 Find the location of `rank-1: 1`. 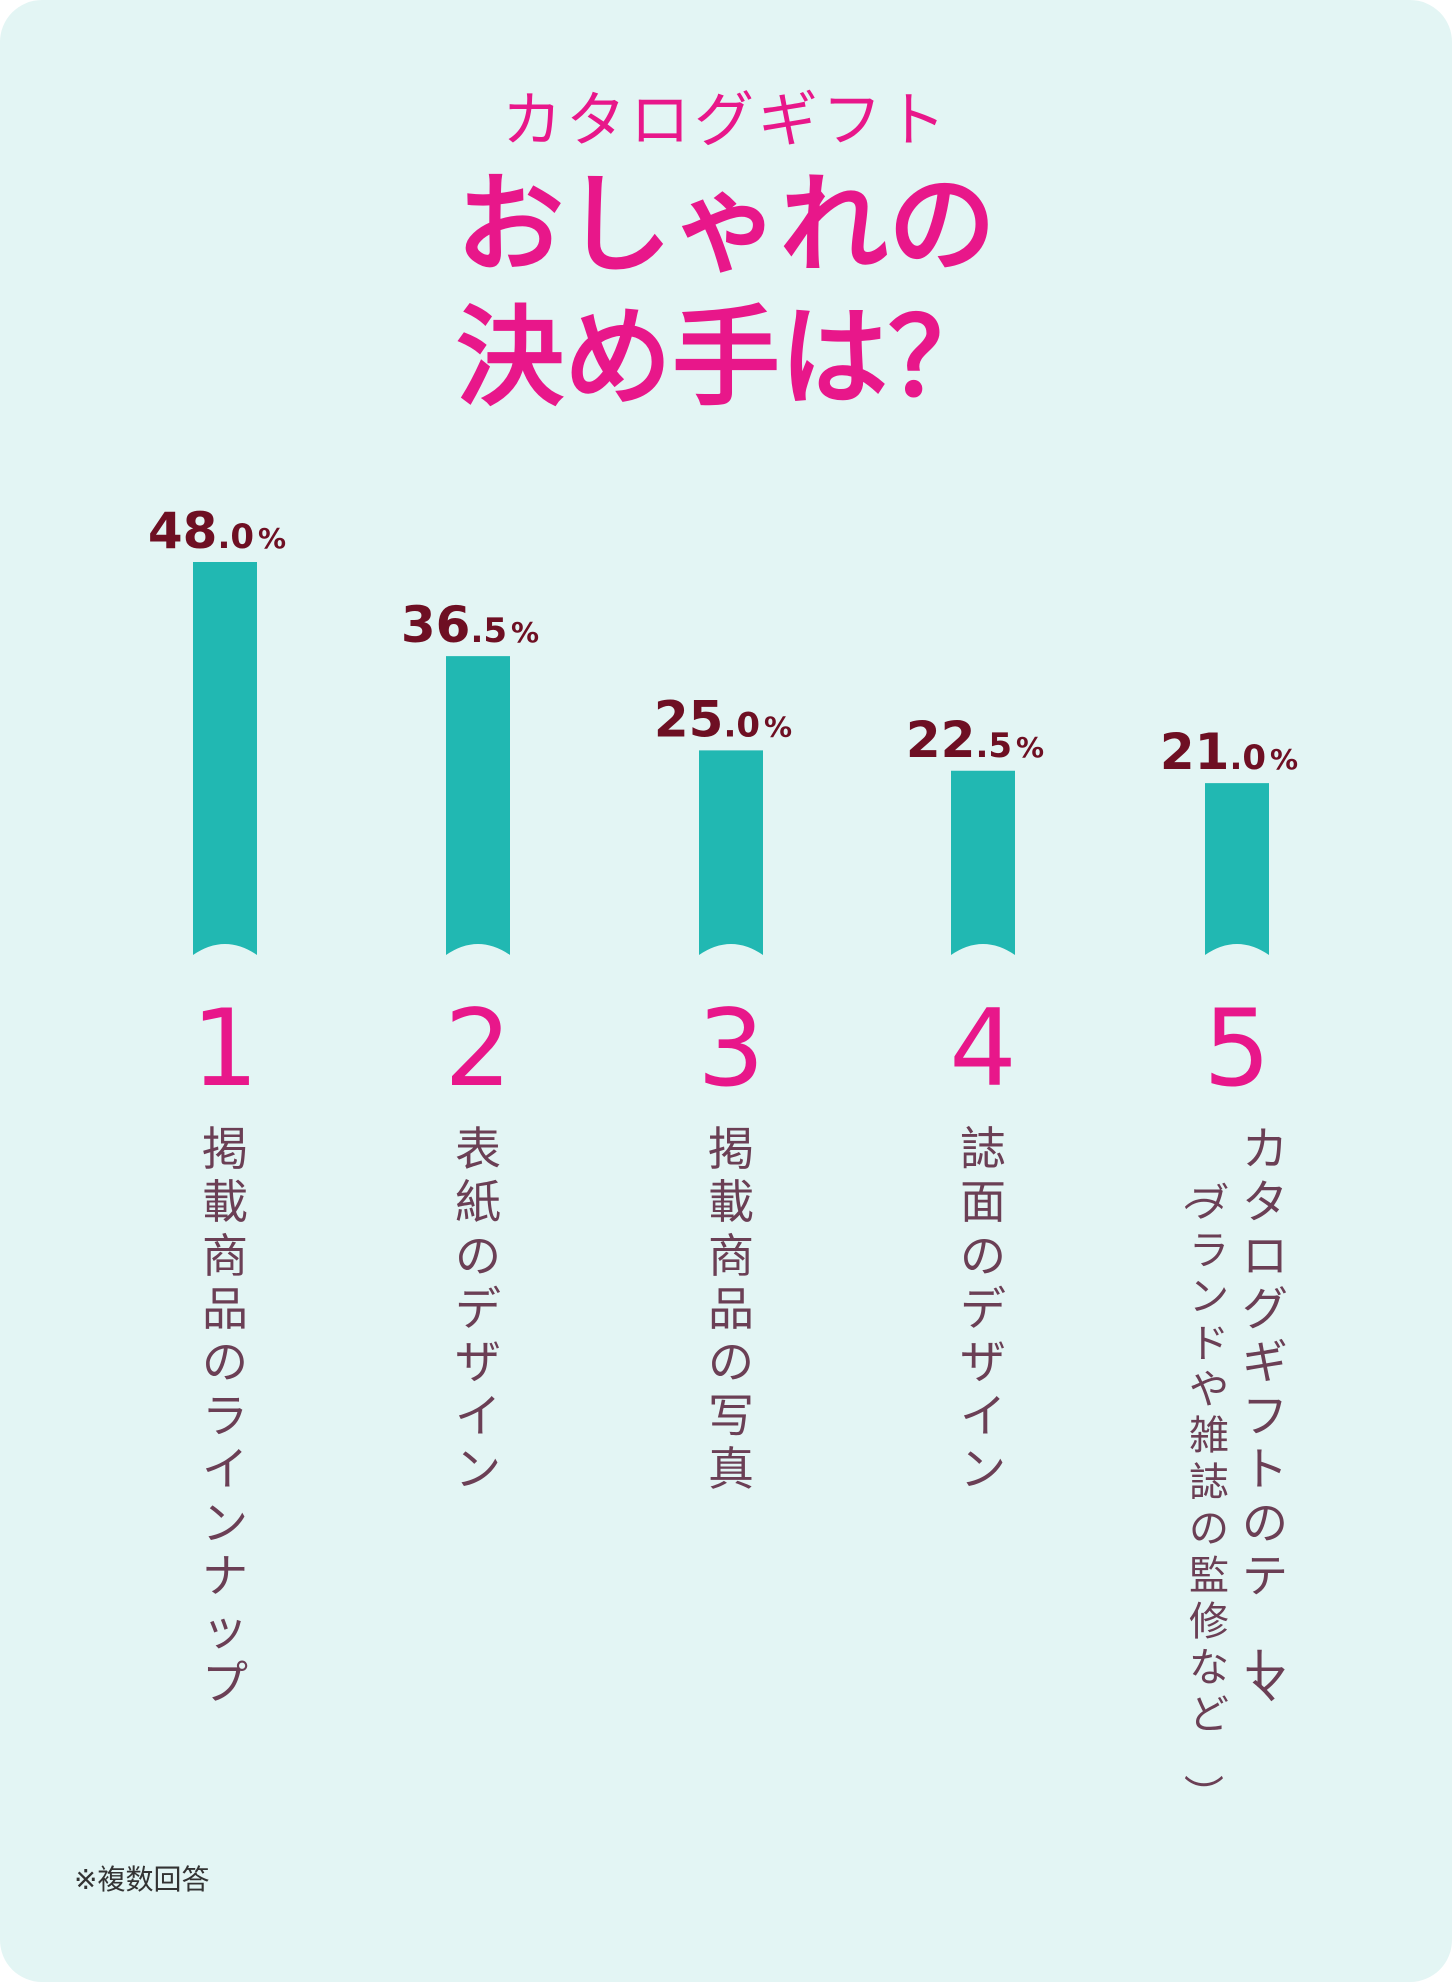

rank-1: 1 is located at coordinates (224, 1048).